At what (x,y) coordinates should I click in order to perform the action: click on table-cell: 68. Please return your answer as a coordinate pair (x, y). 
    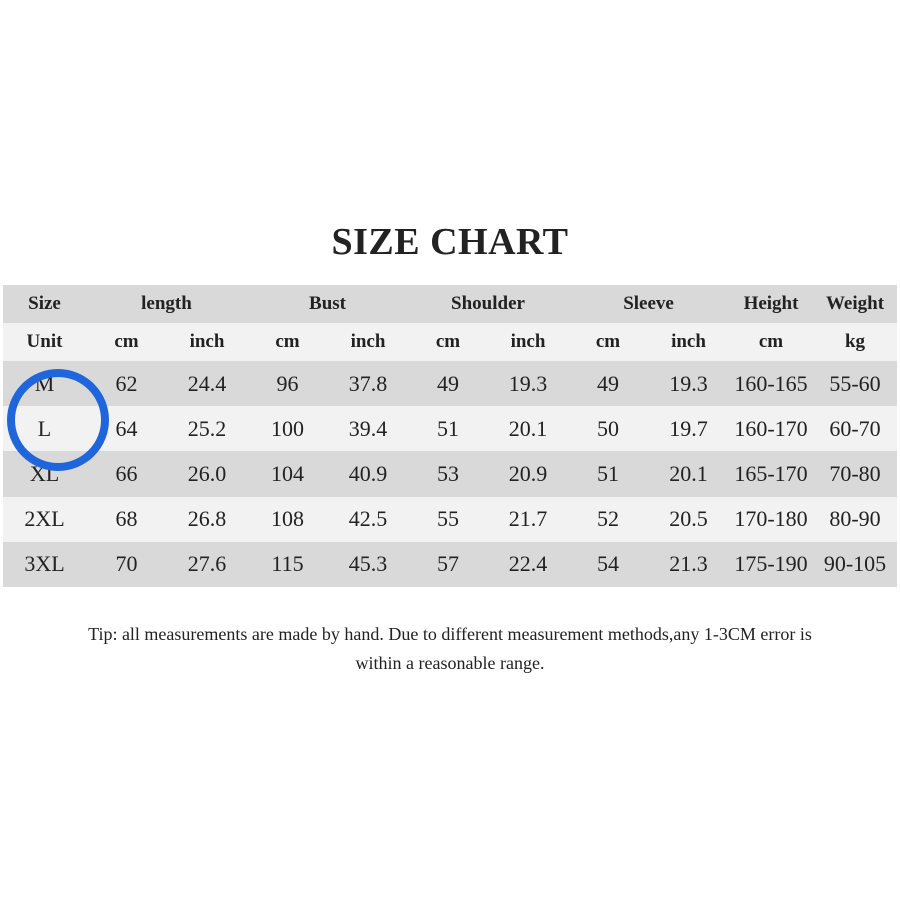
    Looking at the image, I should click on (126, 519).